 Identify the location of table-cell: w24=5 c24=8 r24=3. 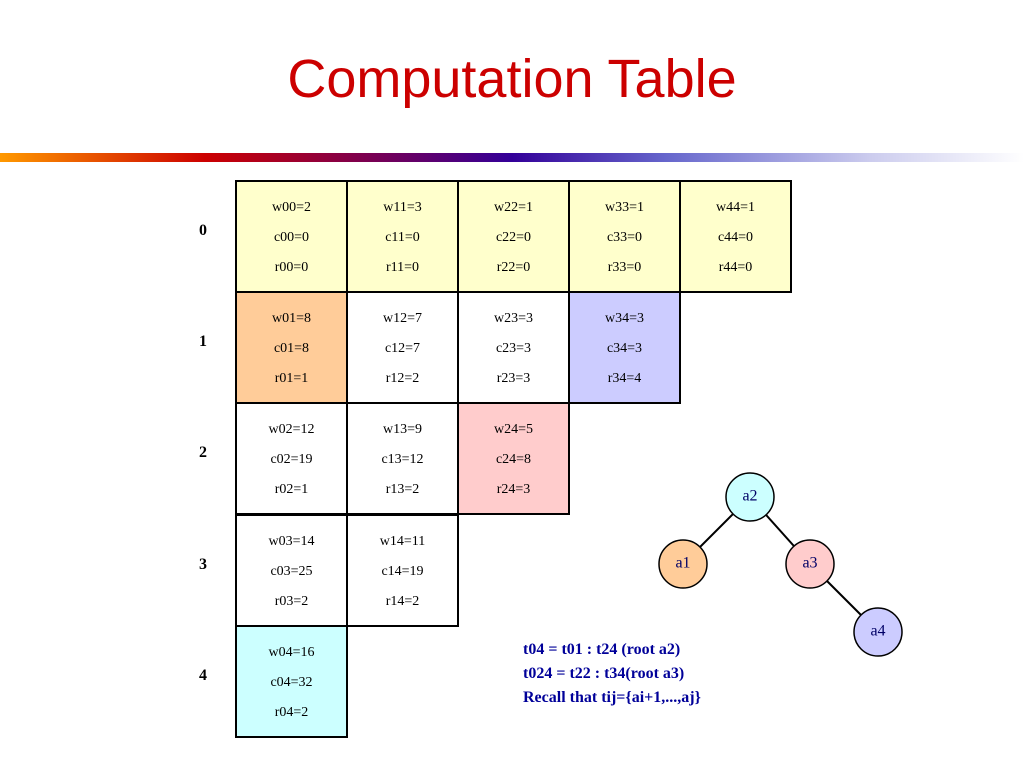
(513, 459).